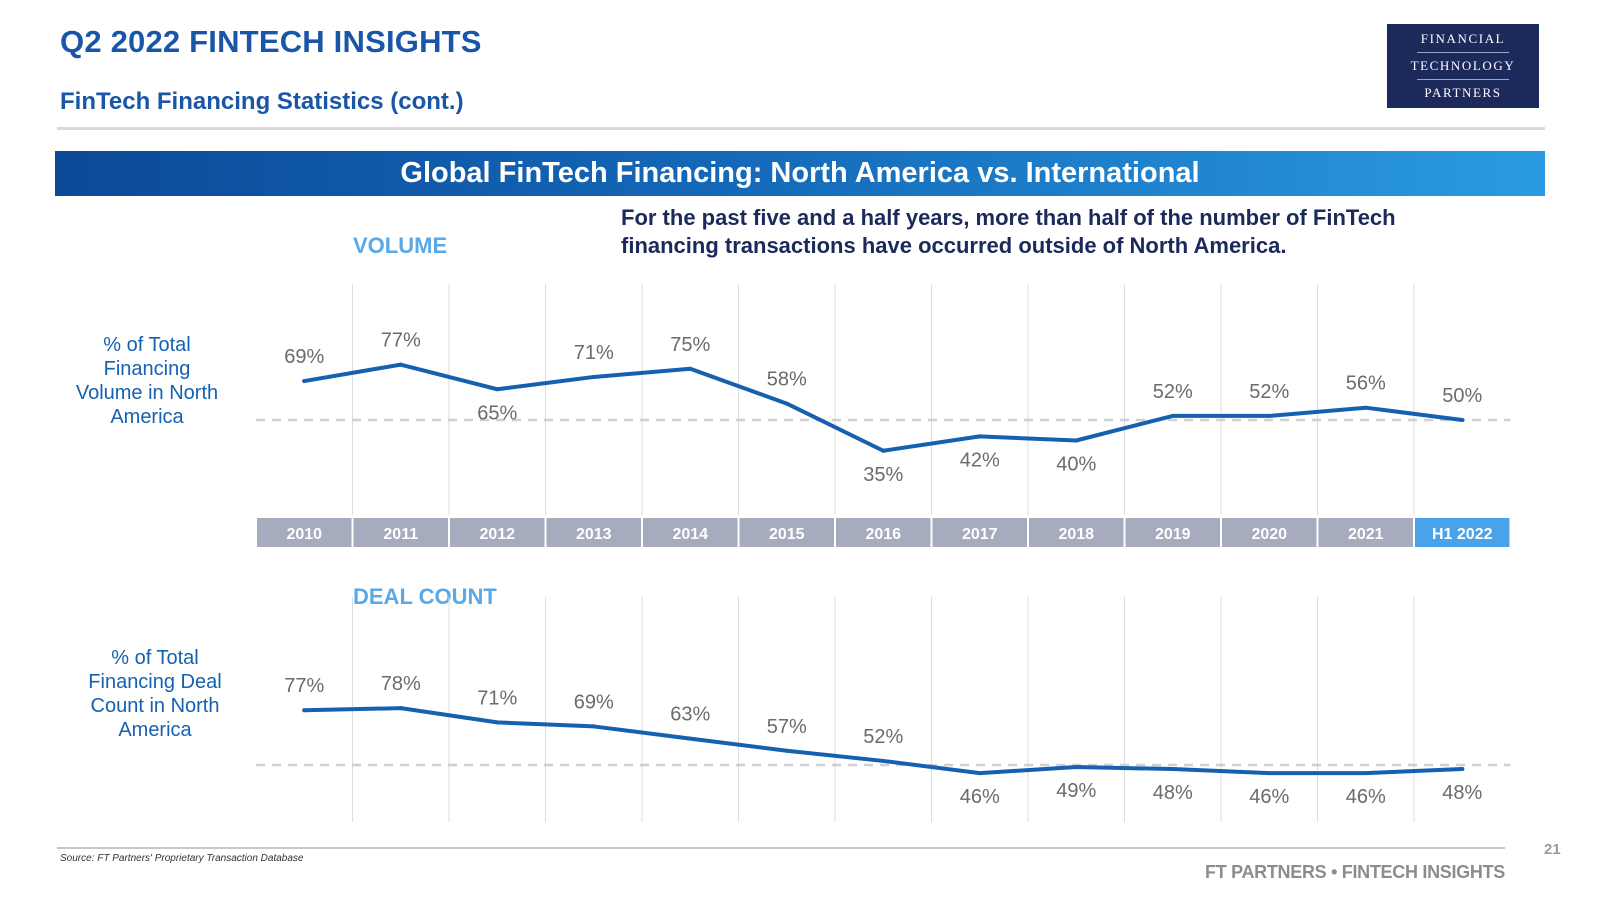 This screenshot has height=900, width=1600. Describe the element at coordinates (304, 686) in the screenshot. I see `deal-count-data-label: 77%` at that location.